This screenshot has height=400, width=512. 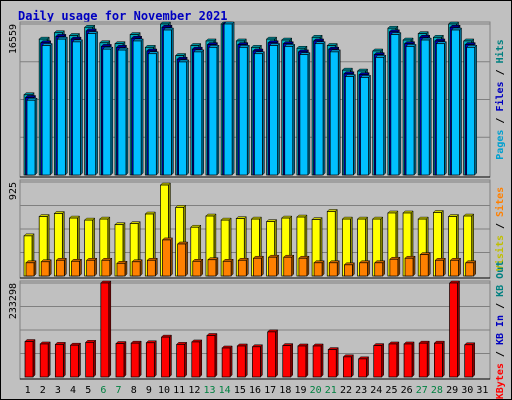 I want to click on x-tick-label: 24, so click(x=376, y=390).